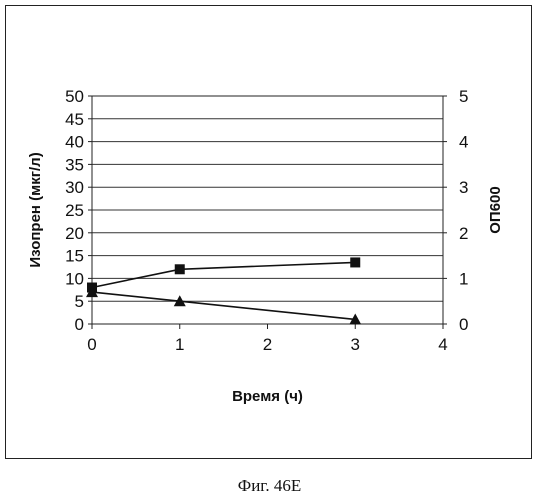 The height and width of the screenshot is (500, 539). Describe the element at coordinates (455, 210) in the screenshot. I see `y-axis-right: 0 1 2 3 4 5` at that location.